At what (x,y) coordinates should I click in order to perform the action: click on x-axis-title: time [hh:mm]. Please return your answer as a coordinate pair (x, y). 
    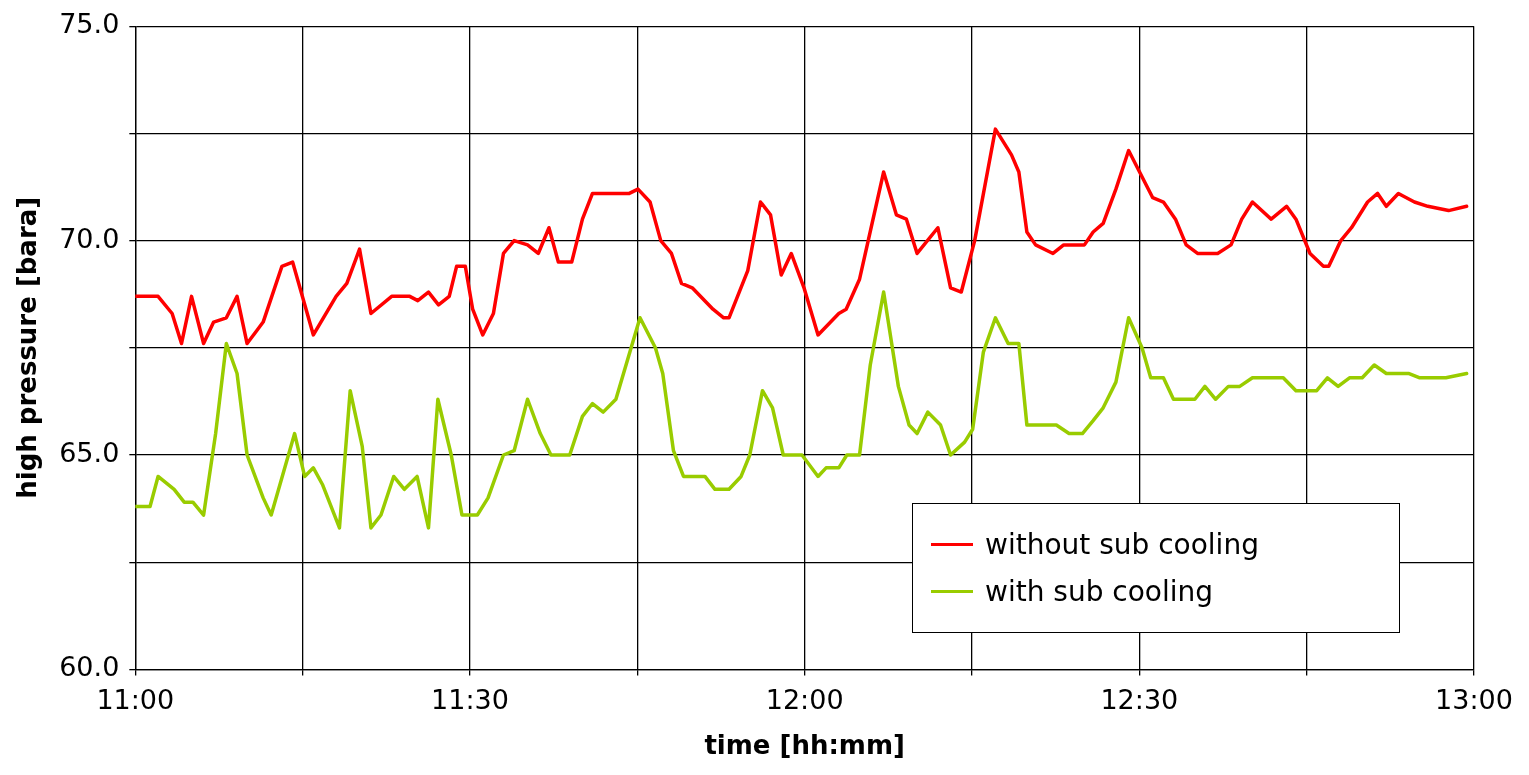
    Looking at the image, I should click on (804, 745).